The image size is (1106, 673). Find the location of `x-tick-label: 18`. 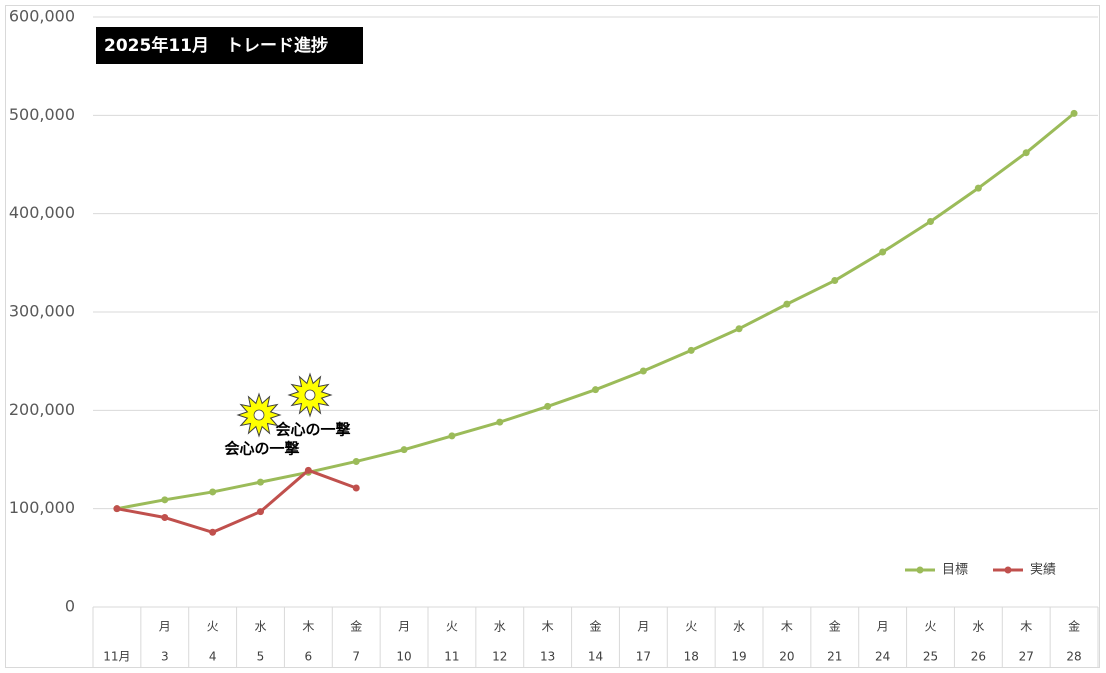

x-tick-label: 18 is located at coordinates (691, 657).